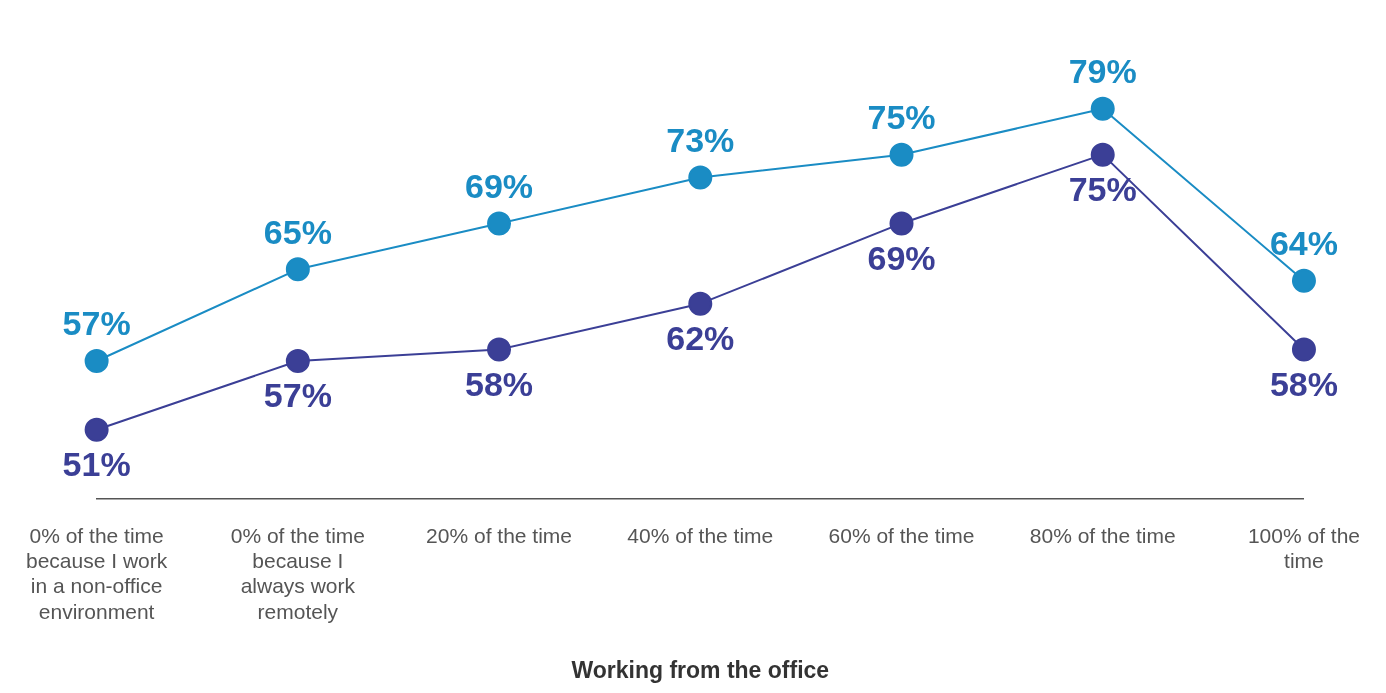 Image resolution: width=1386 pixels, height=693 pixels. I want to click on data-label: 51%, so click(96, 464).